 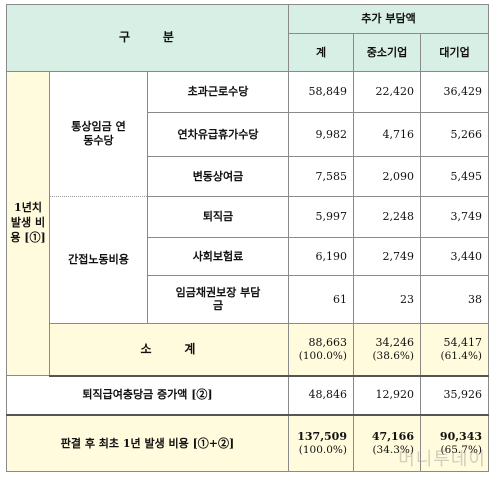 I want to click on final-large: 90,343 (65.7%), so click(x=454, y=443).